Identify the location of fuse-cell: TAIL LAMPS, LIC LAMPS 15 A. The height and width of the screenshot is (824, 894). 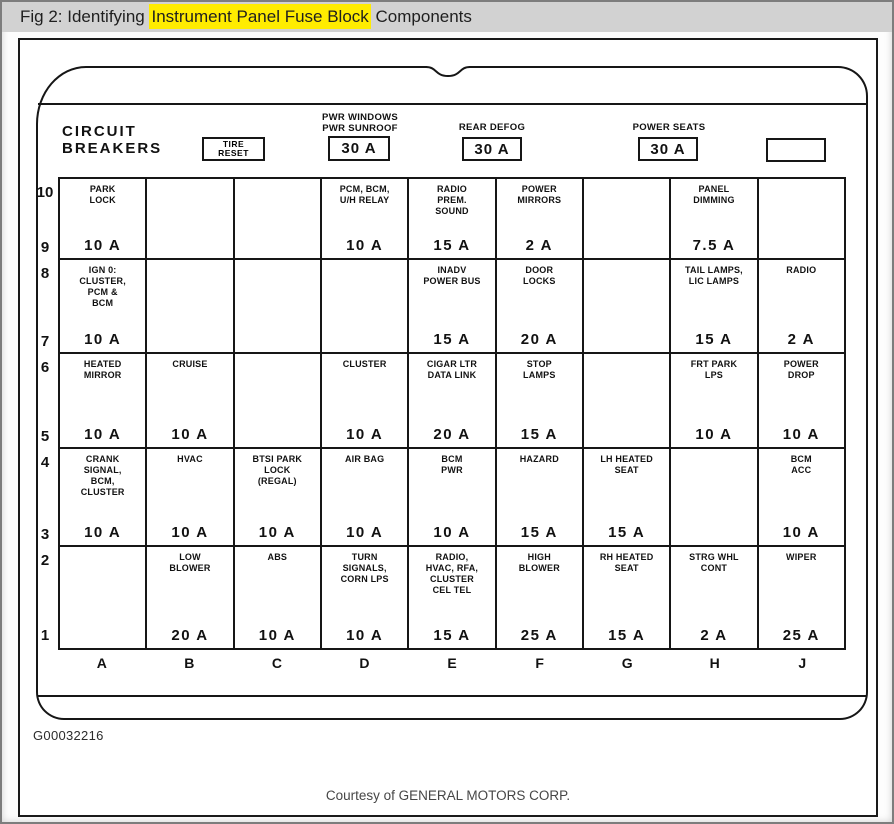
(715, 306).